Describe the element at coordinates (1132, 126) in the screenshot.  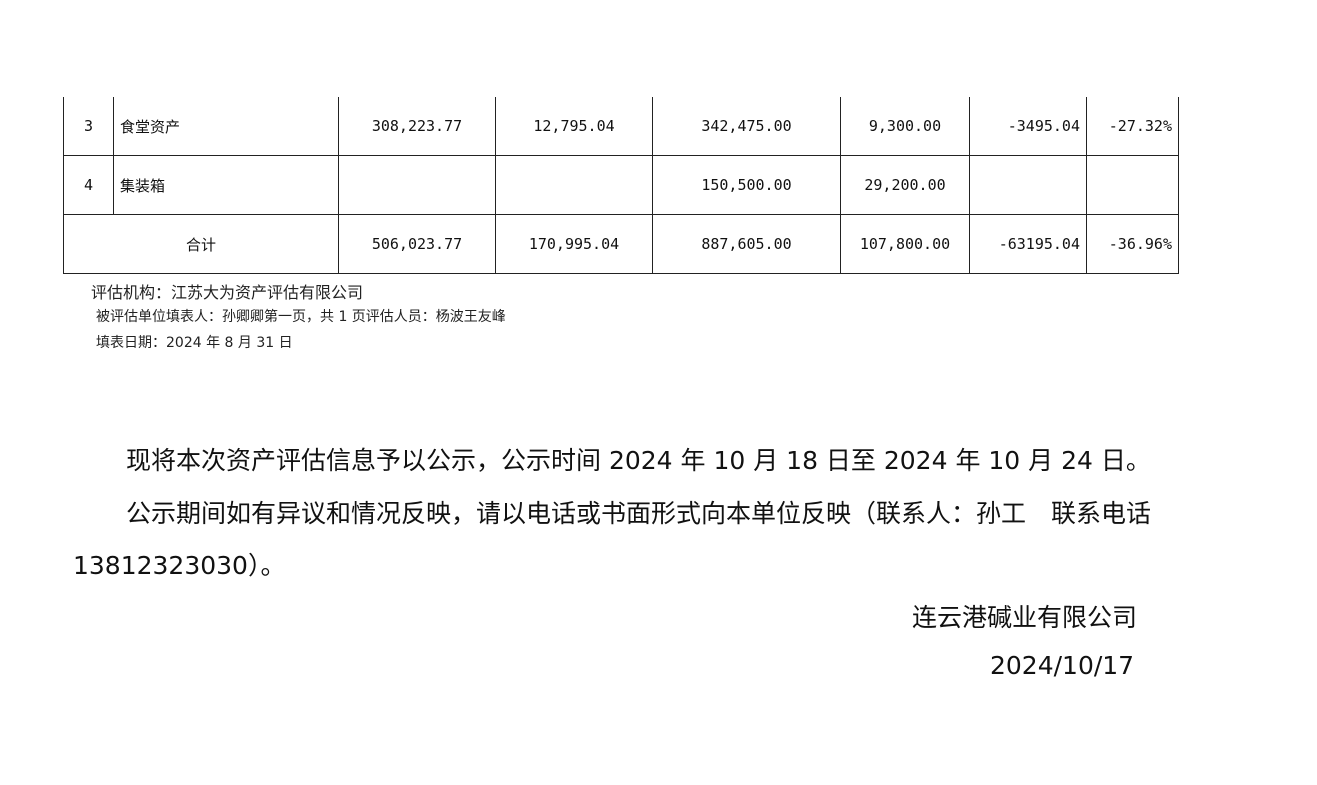
I see `cell: -27.32%` at that location.